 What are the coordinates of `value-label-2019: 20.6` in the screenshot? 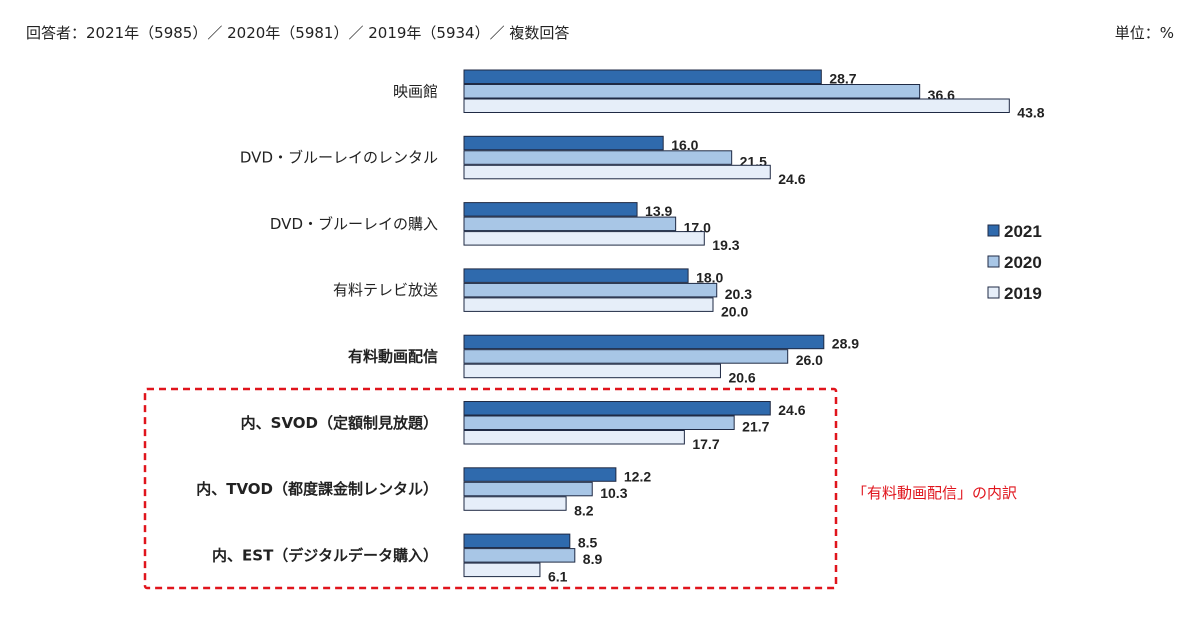 It's located at (741, 378).